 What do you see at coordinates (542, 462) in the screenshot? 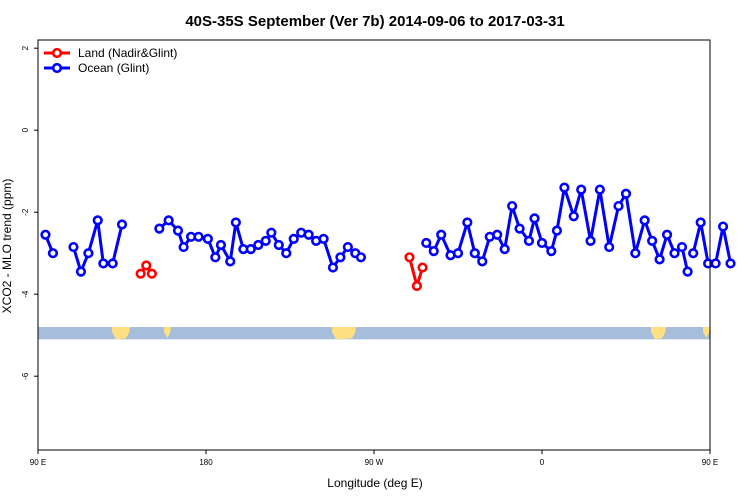
I see `x-tick-label: 0` at bounding box center [542, 462].